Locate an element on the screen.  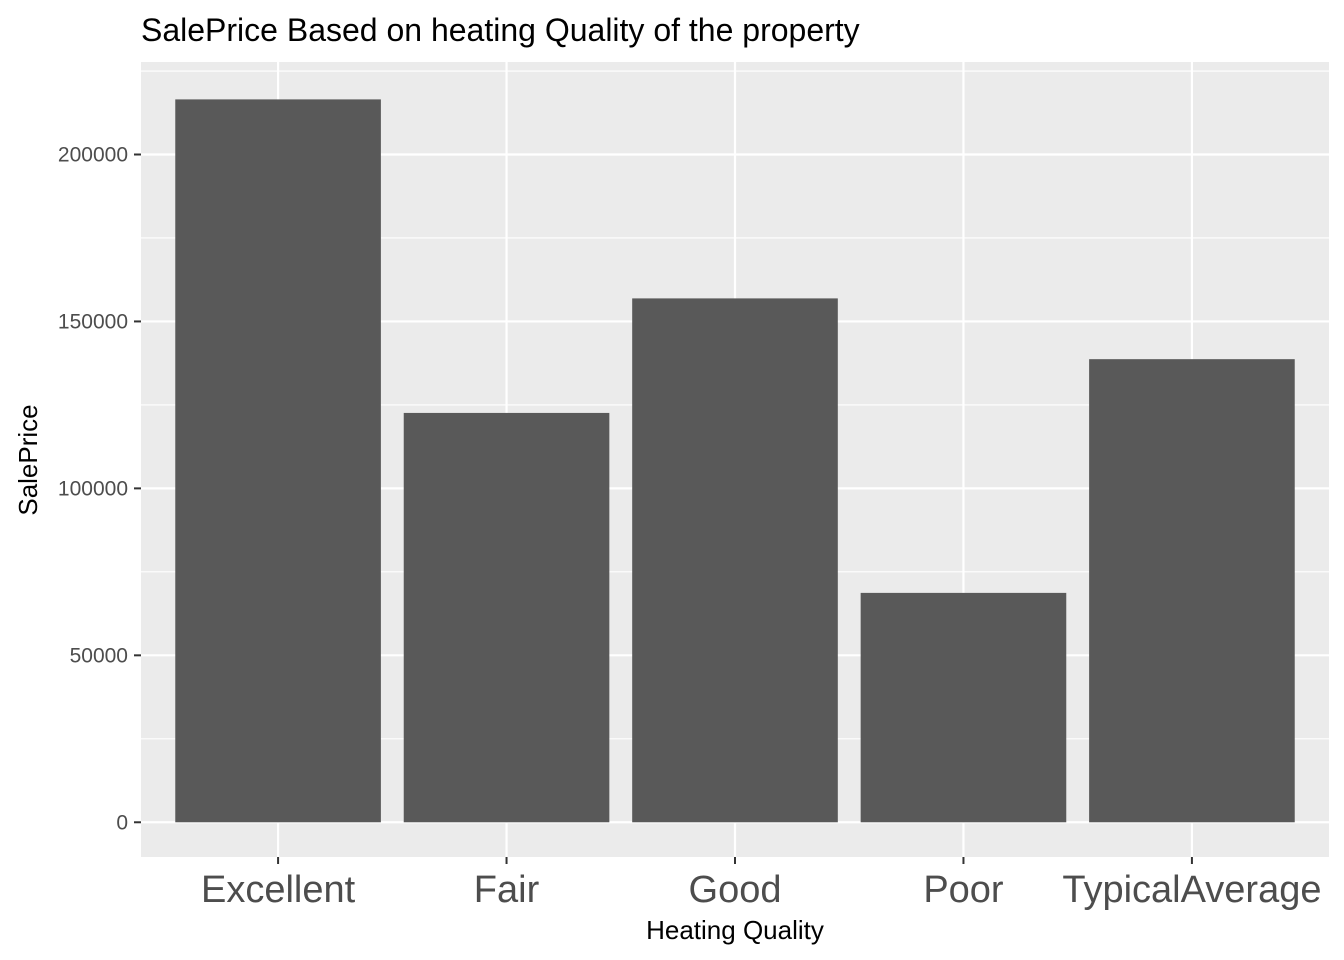
y-tick-label: 50000 is located at coordinates (99, 655).